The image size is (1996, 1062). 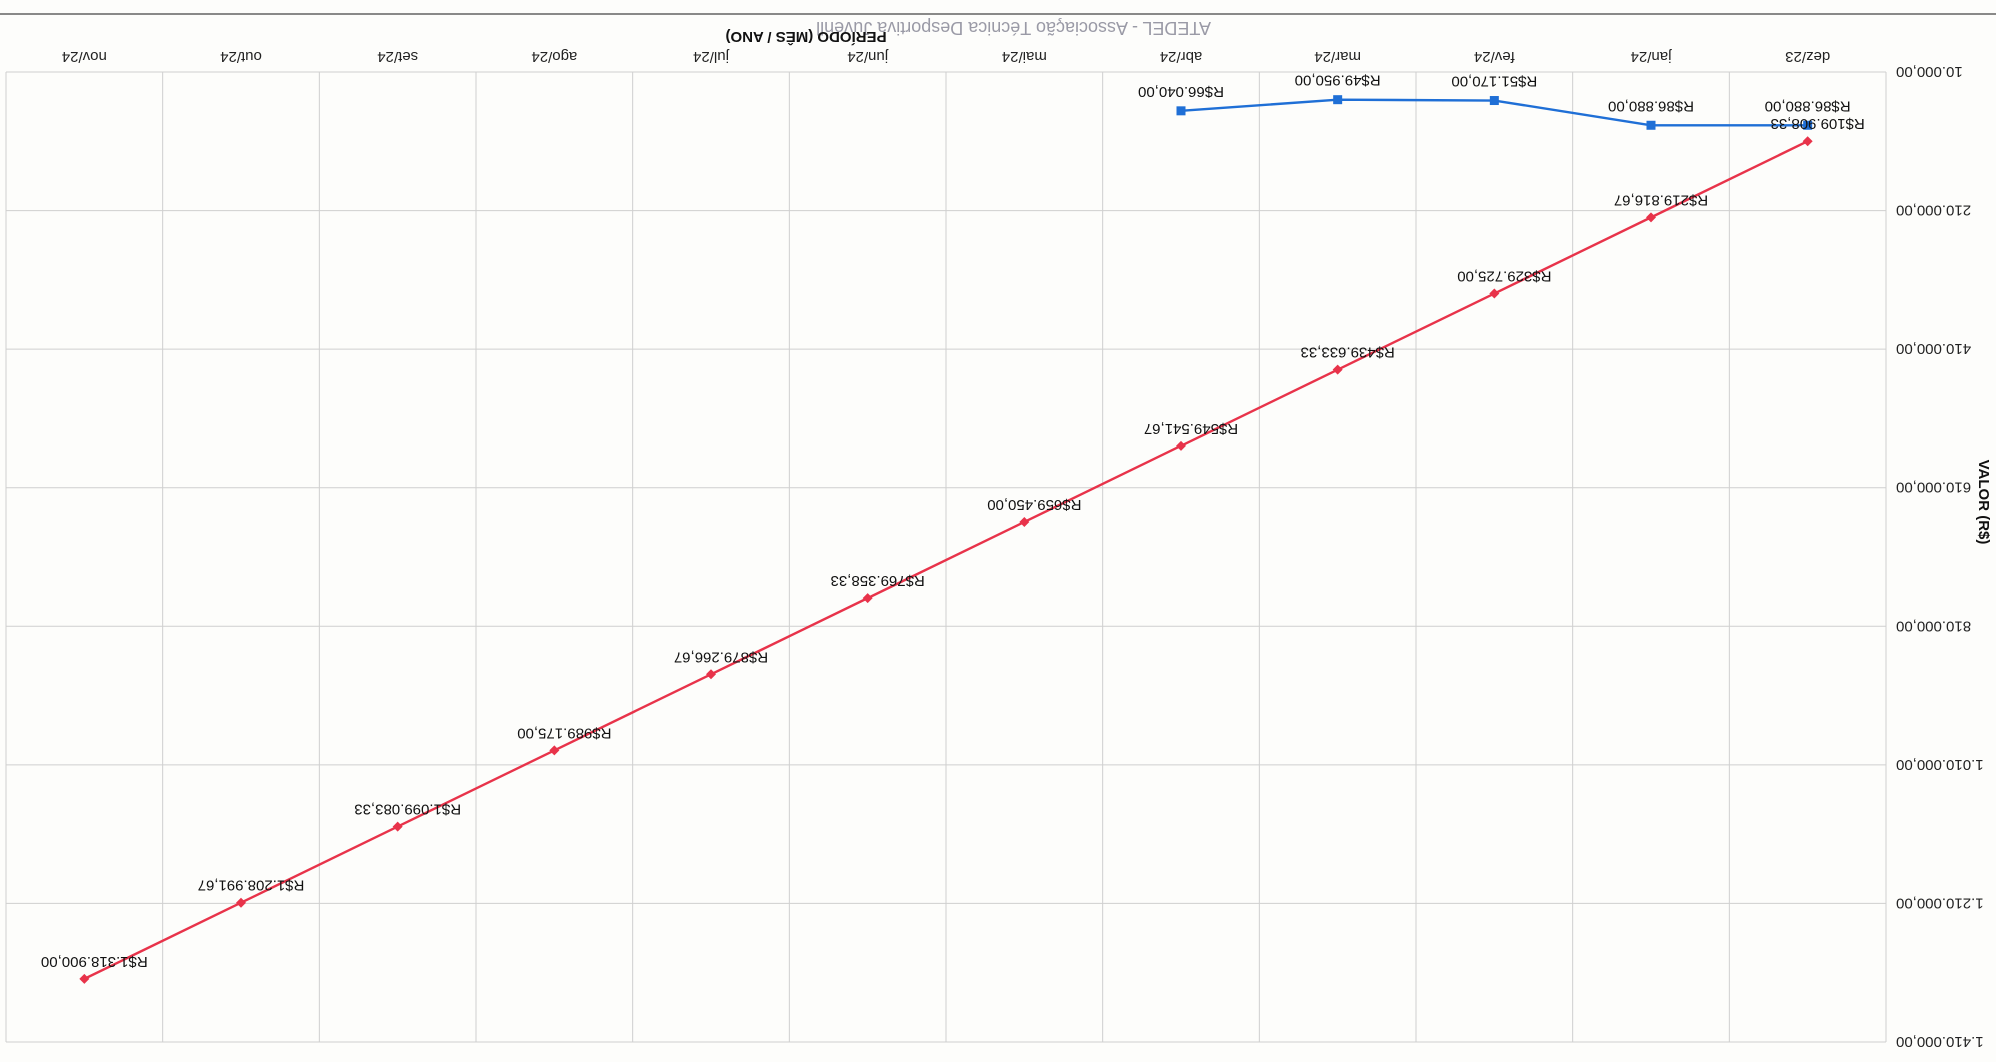 What do you see at coordinates (1338, 80) in the screenshot?
I see `data-label: R$49.950,00` at bounding box center [1338, 80].